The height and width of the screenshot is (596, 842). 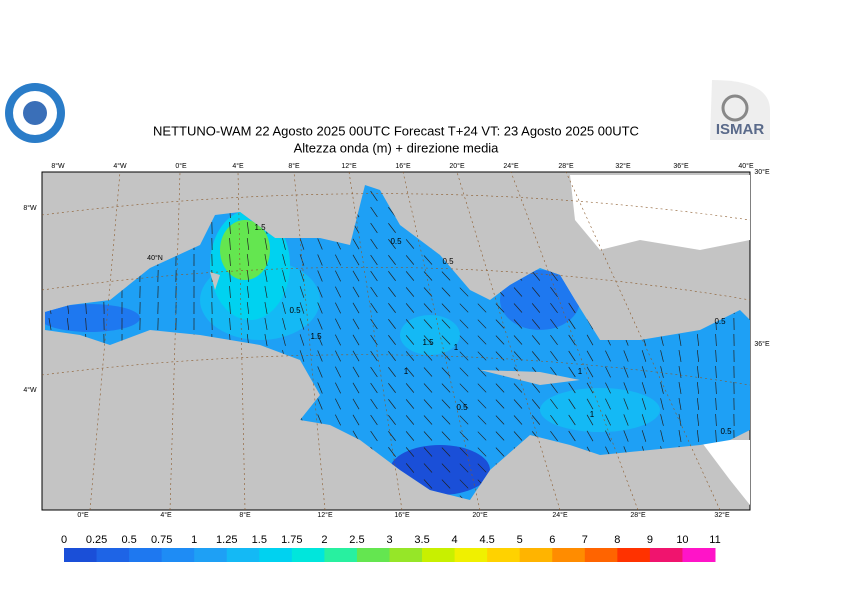 What do you see at coordinates (30, 208) in the screenshot?
I see `lat-label: 8°W` at bounding box center [30, 208].